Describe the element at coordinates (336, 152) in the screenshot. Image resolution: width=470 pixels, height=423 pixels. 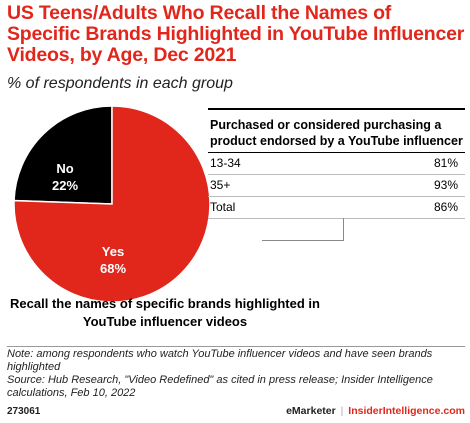
I see `table-header-rule` at that location.